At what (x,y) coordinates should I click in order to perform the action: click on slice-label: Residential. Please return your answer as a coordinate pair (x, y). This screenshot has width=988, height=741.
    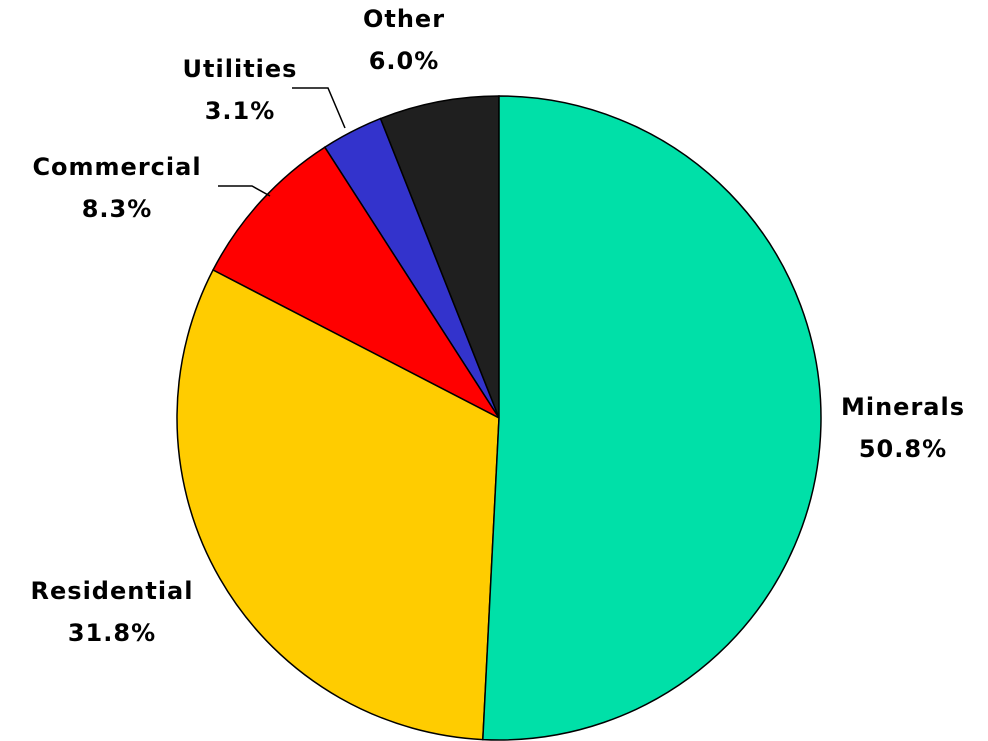
    Looking at the image, I should click on (112, 591).